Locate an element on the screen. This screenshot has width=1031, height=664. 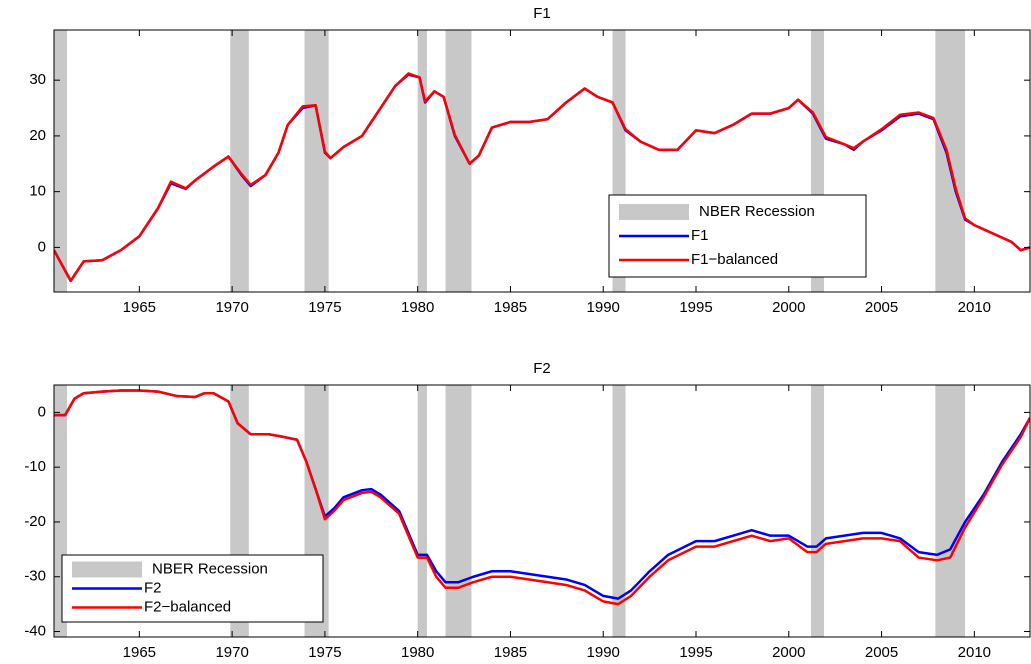
chart-title: F1 is located at coordinates (542, 13).